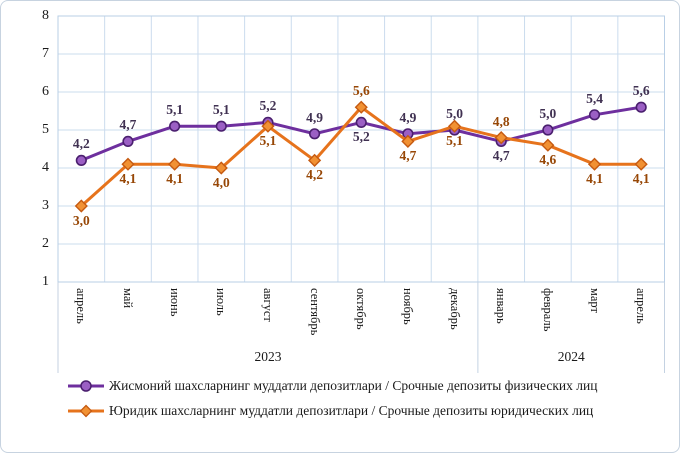 The width and height of the screenshot is (680, 453). I want to click on y-tick-label: 4, so click(45, 167).